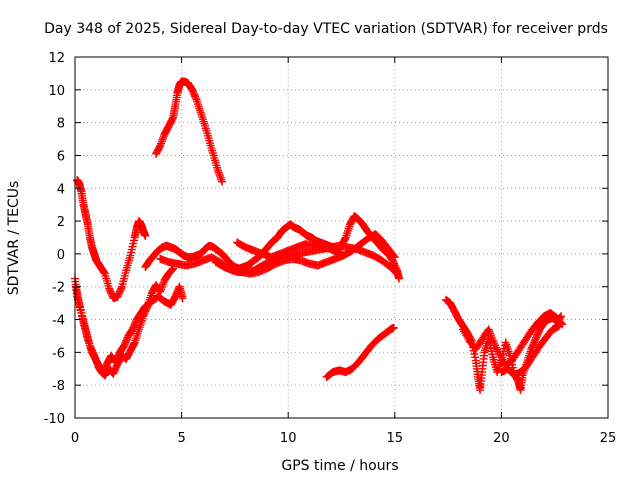 The width and height of the screenshot is (640, 480). What do you see at coordinates (61, 124) in the screenshot?
I see `y-tick-label: 8` at bounding box center [61, 124].